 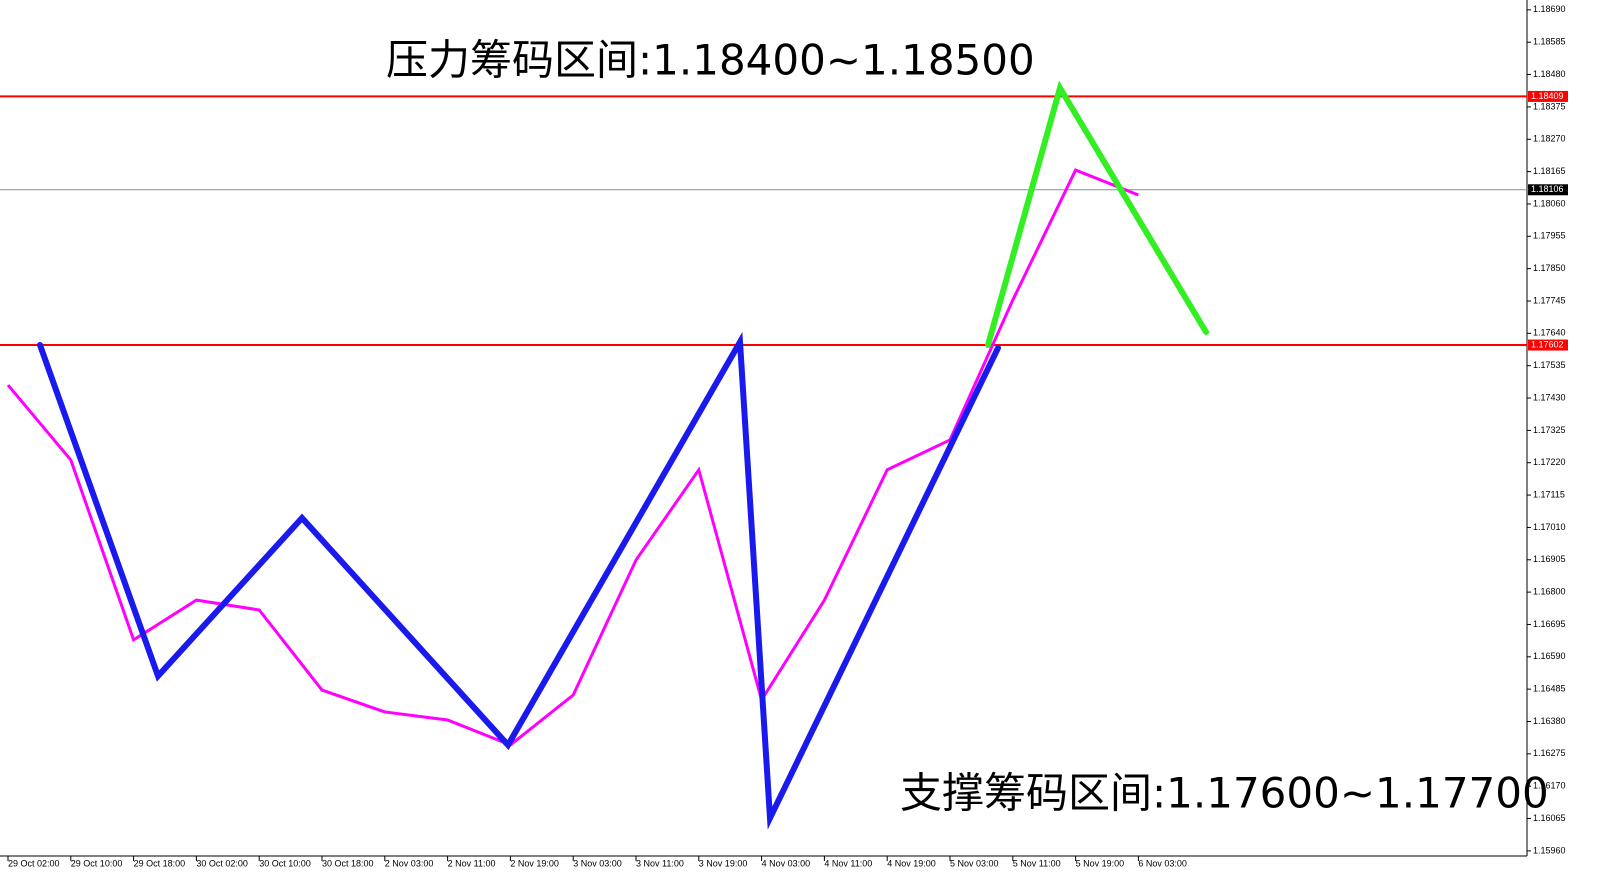 What do you see at coordinates (1549, 333) in the screenshot?
I see `y-tick-label: 1.17640` at bounding box center [1549, 333].